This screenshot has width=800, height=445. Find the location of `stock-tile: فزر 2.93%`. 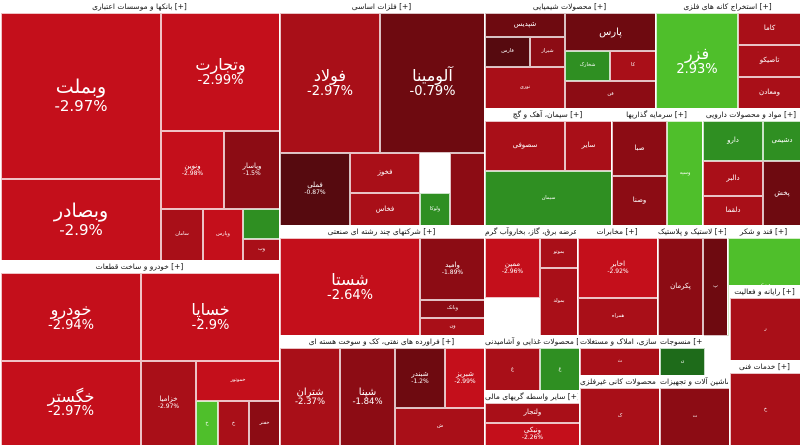

stock-tile: فزر 2.93% is located at coordinates (697, 61).